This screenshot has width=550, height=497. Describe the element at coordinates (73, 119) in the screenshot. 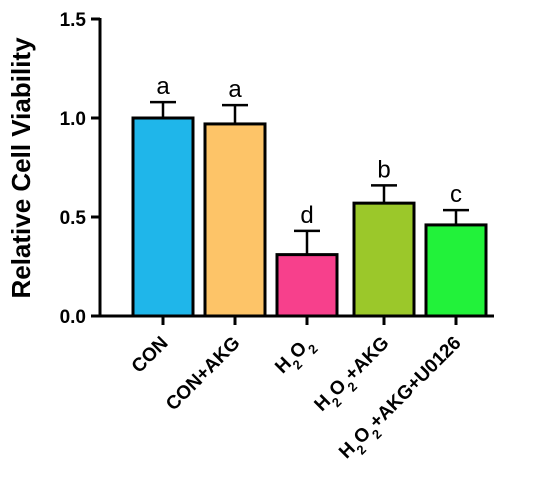

I see `y-tick-label: 1.0` at that location.